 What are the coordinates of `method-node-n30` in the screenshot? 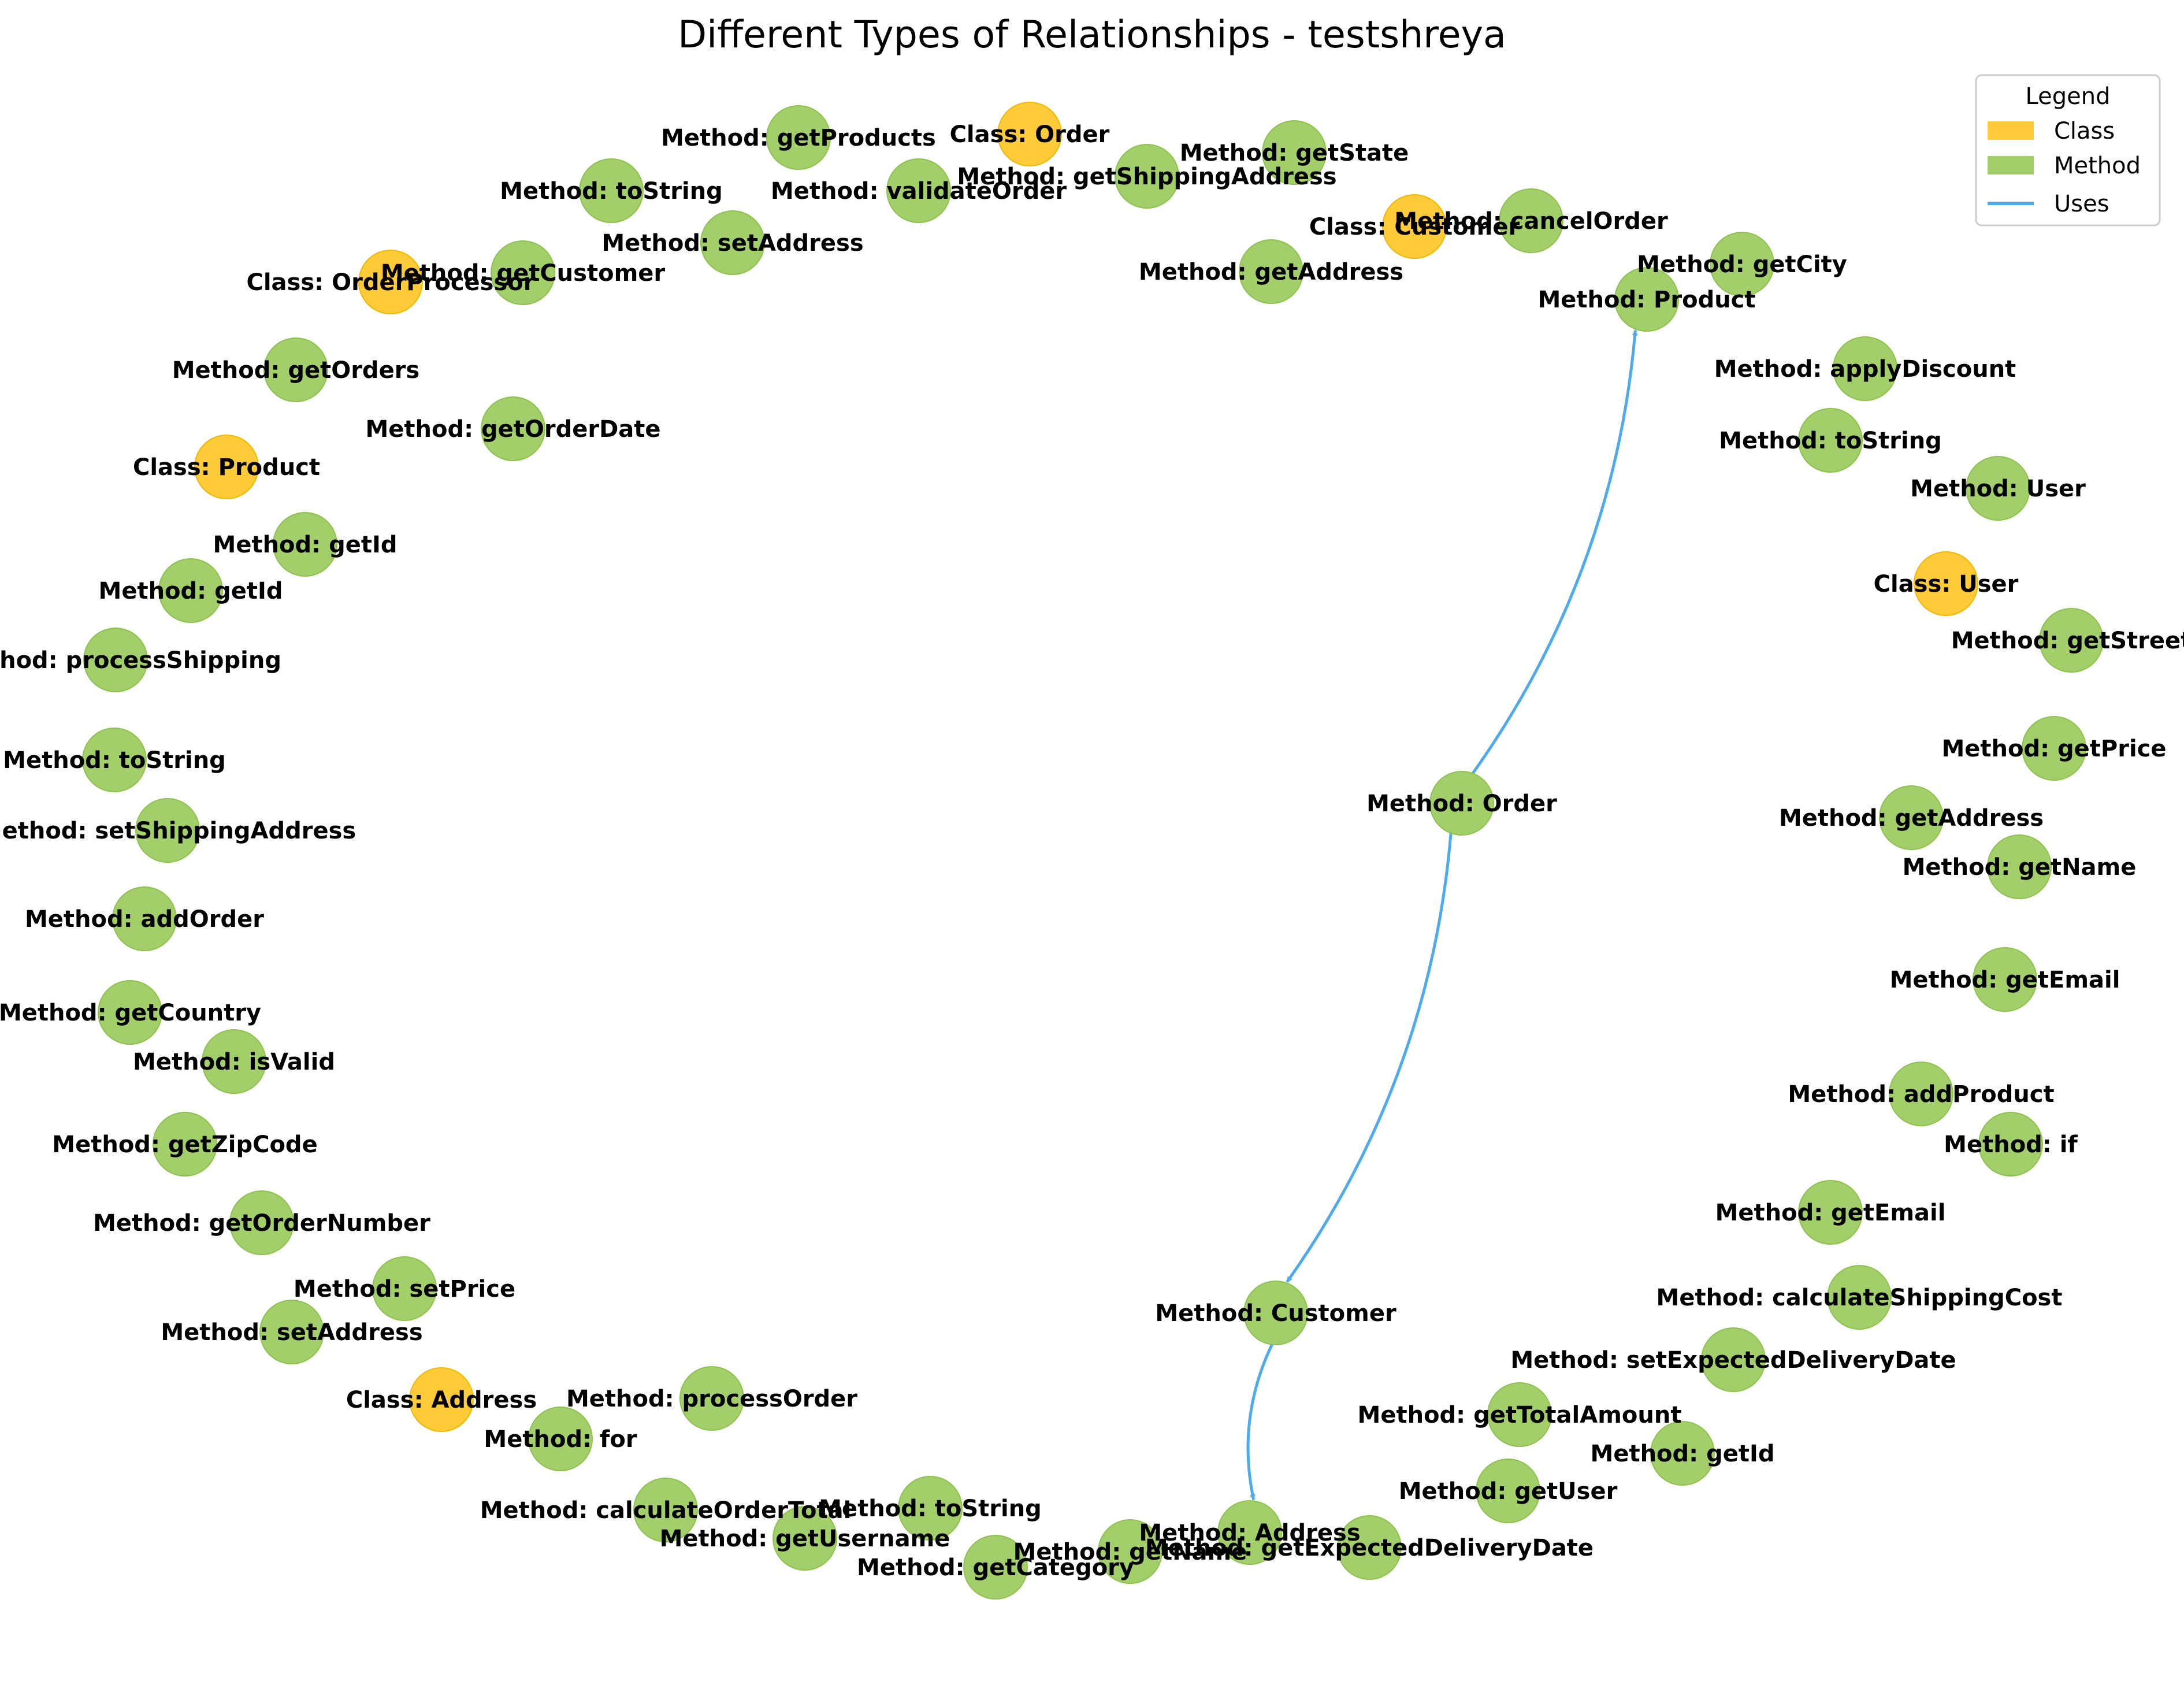 It's located at (167, 830).